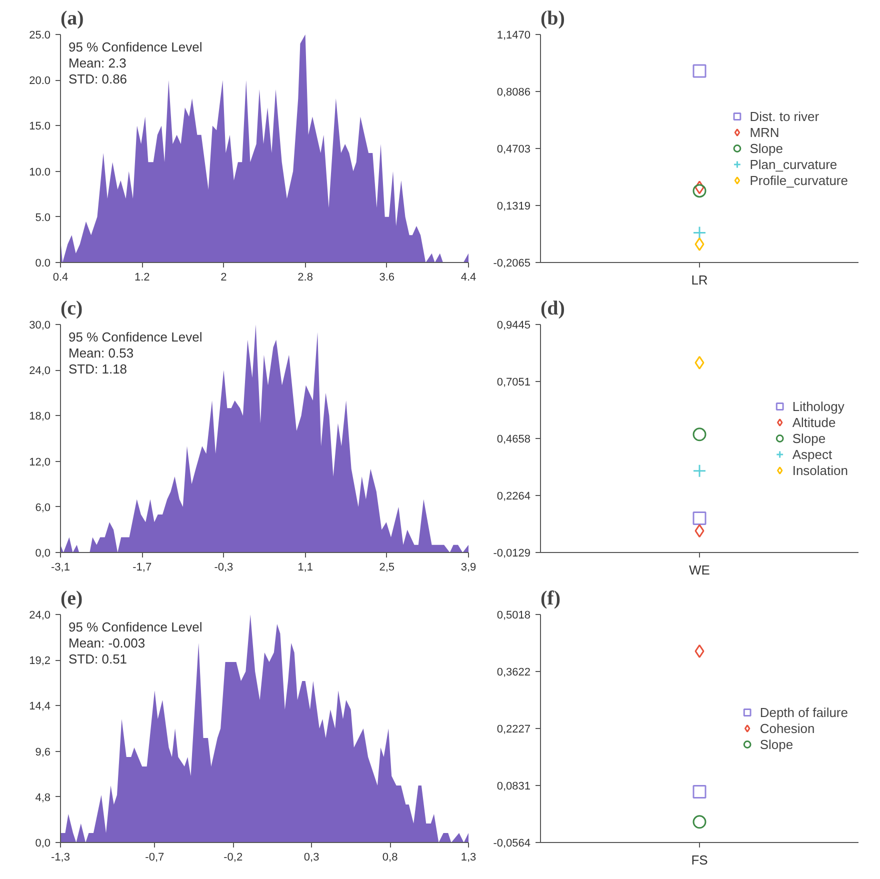  I want to click on y-tick-label: 25.0, so click(40, 36).